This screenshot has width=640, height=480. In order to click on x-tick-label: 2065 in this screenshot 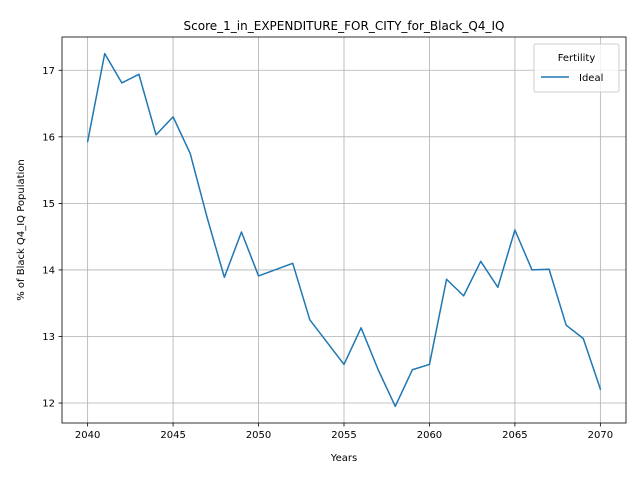, I will do `click(514, 435)`.